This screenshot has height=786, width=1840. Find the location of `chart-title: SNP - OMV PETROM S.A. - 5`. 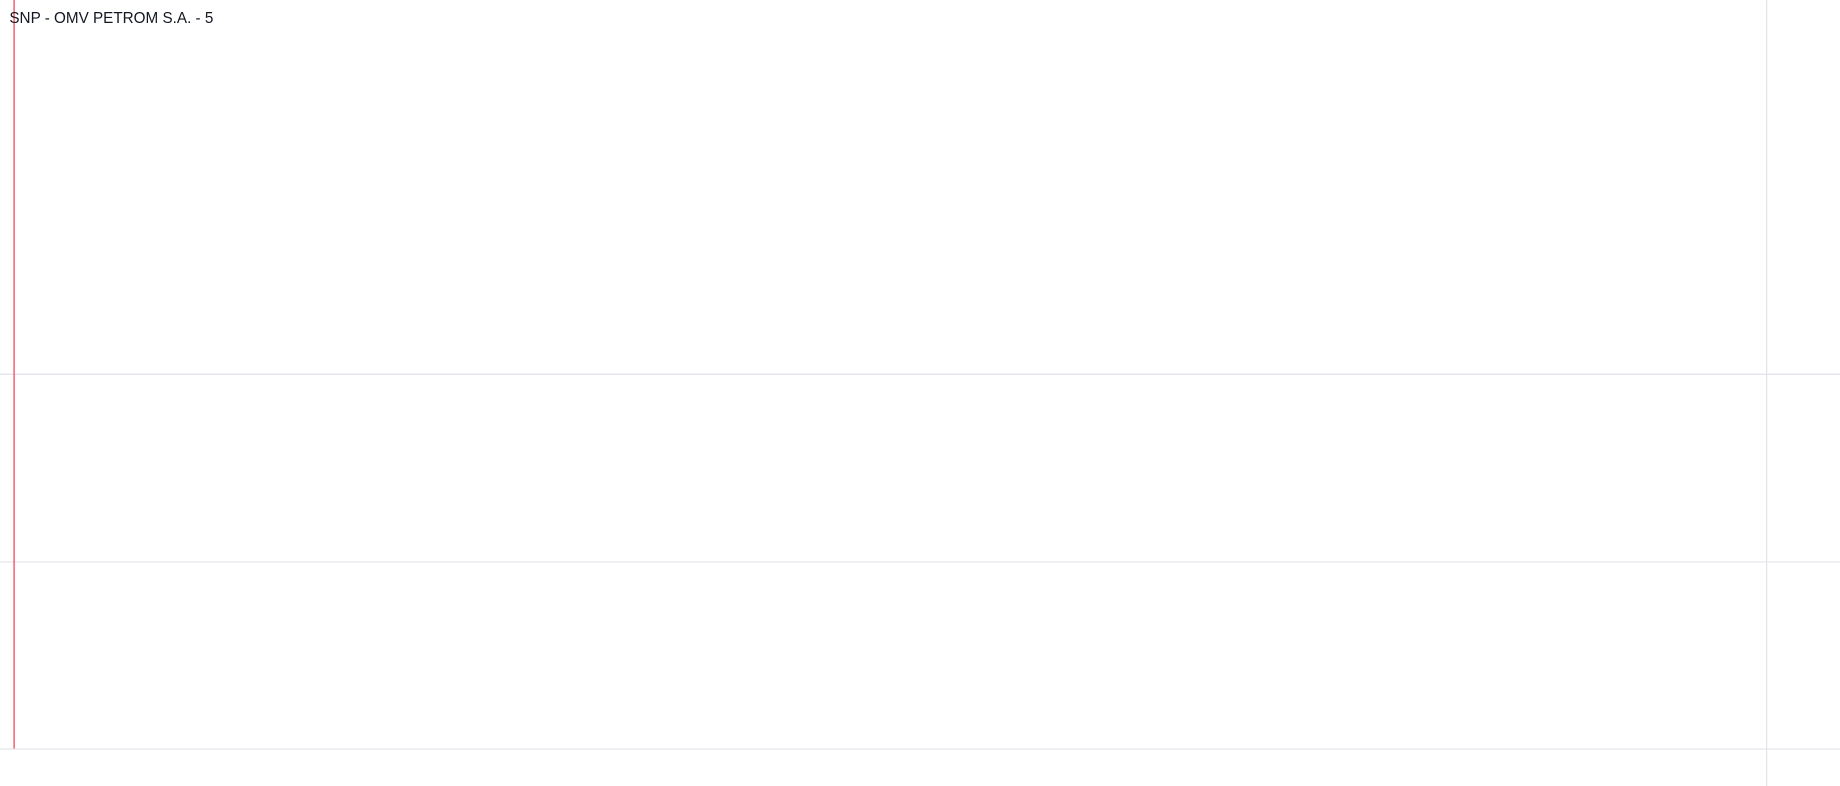

chart-title: SNP - OMV PETROM S.A. - 5 is located at coordinates (111, 18).